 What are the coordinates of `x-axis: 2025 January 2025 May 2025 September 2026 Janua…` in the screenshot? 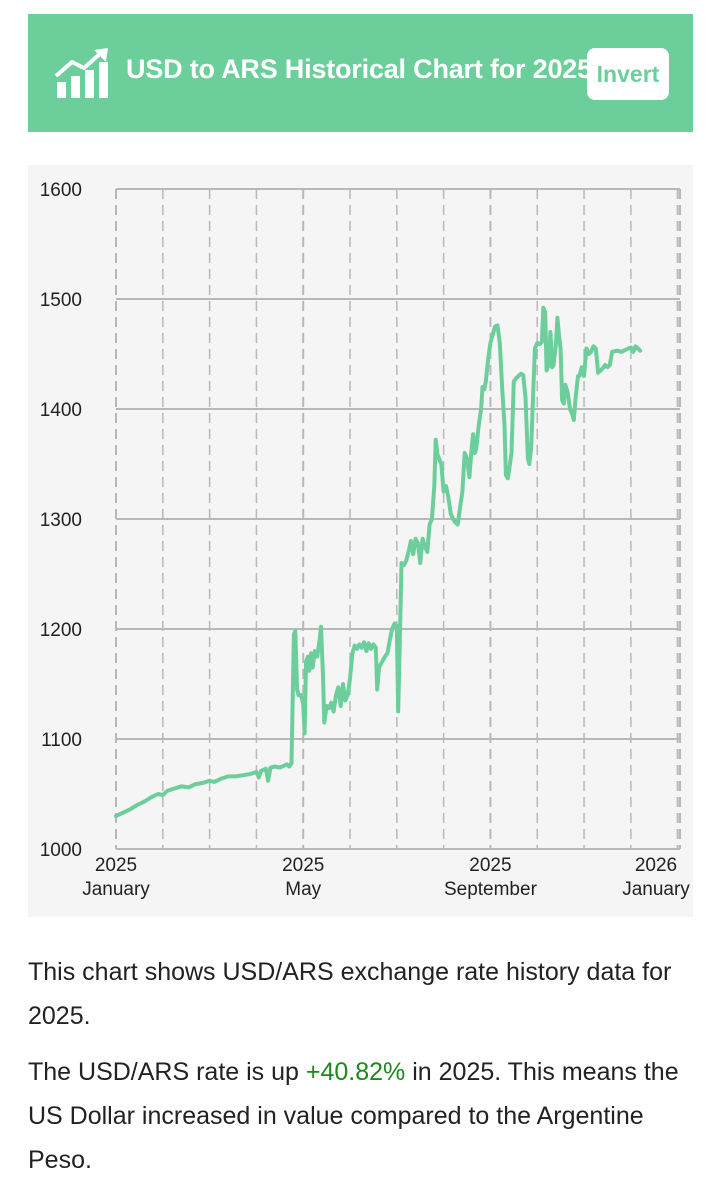 It's located at (386, 877).